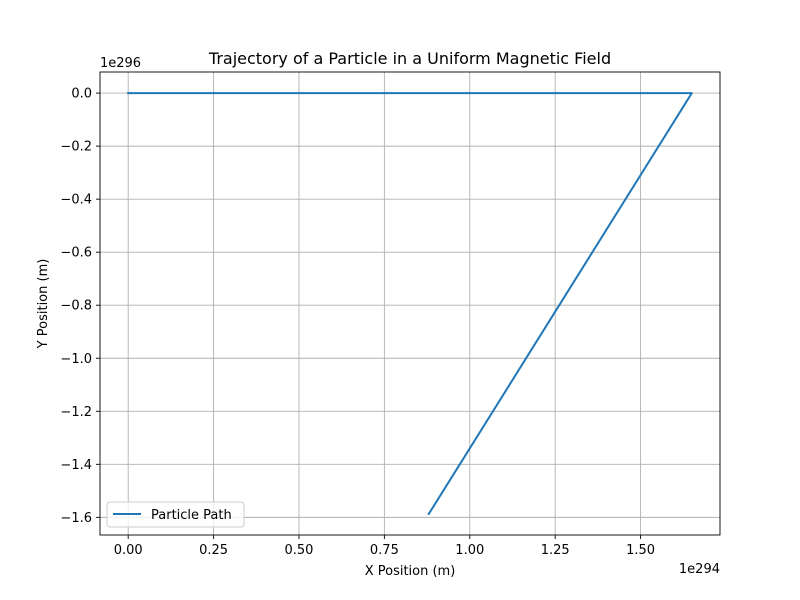  I want to click on x-tick-label: 0.25, so click(213, 550).